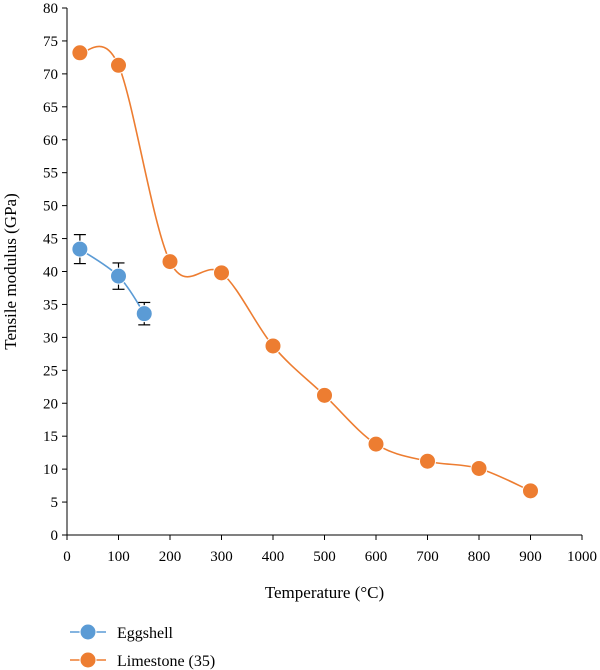  I want to click on x-tick-label: 500, so click(324, 557).